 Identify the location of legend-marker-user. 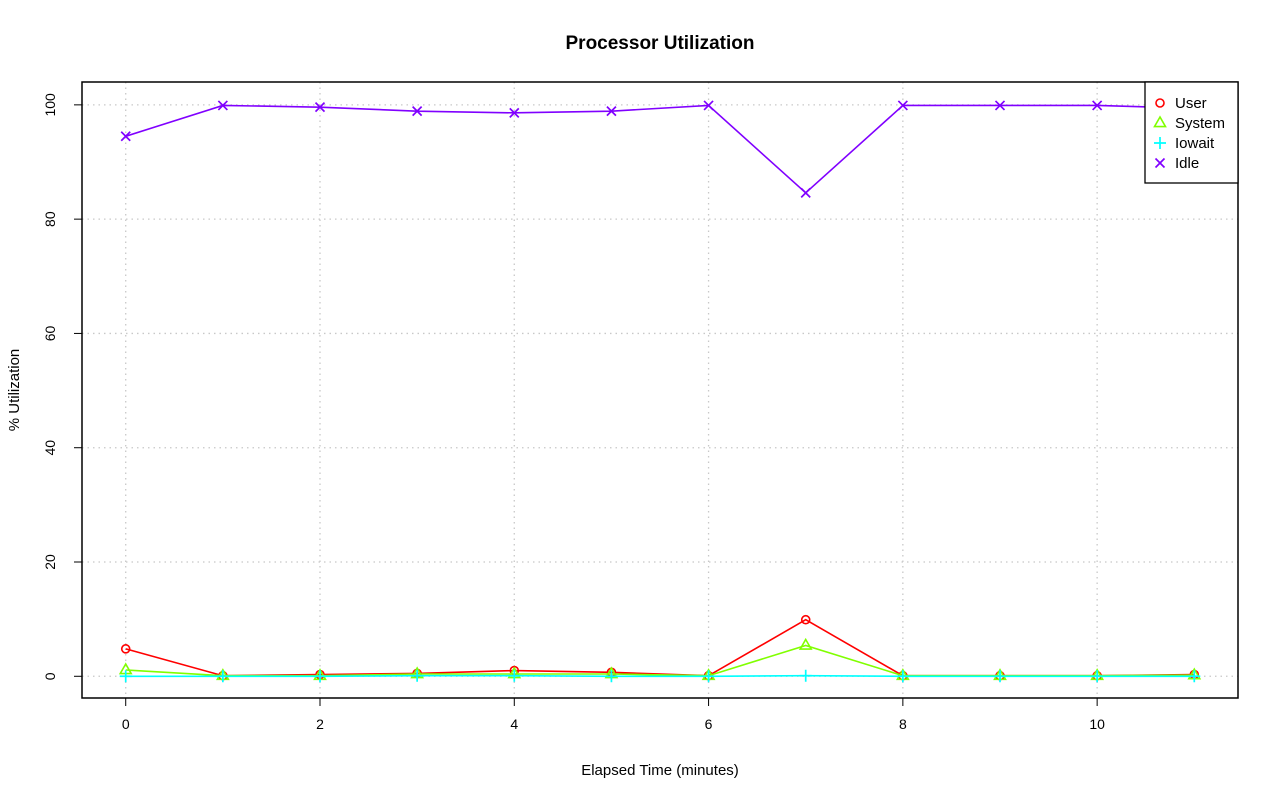
(1160, 103).